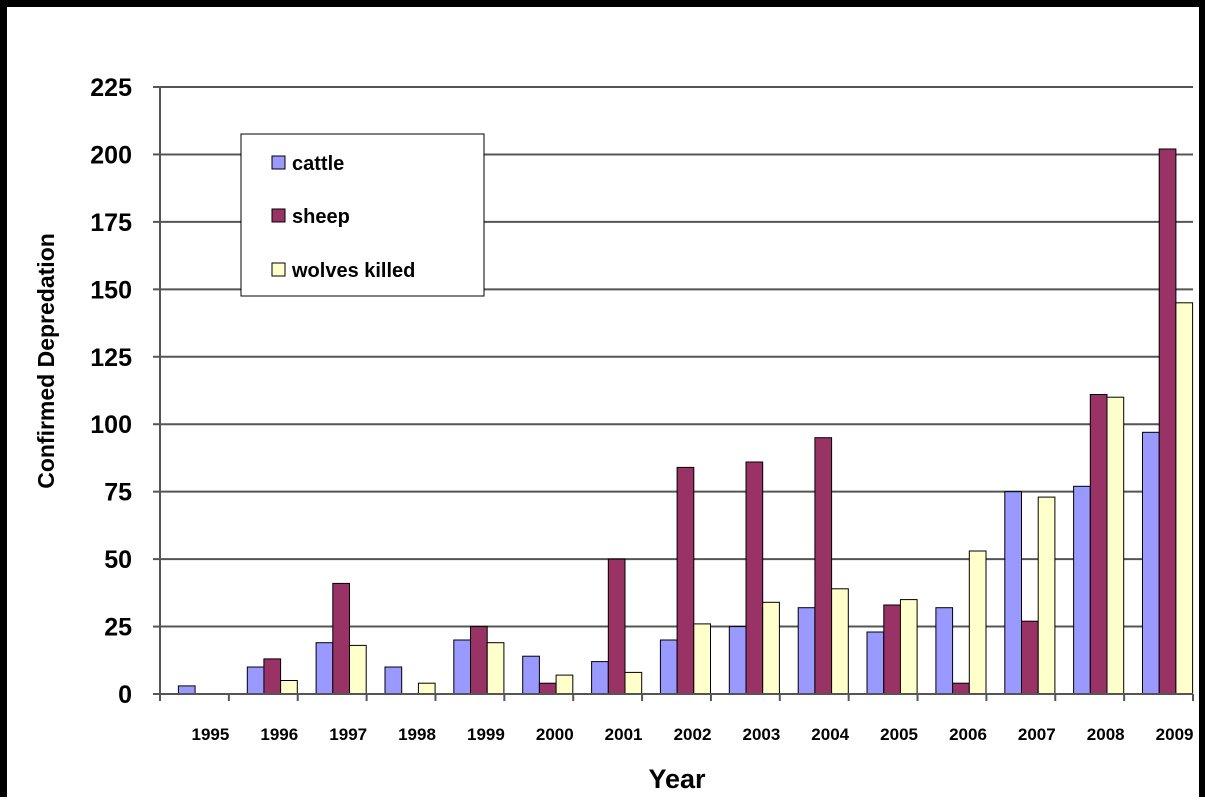 The width and height of the screenshot is (1205, 804). Describe the element at coordinates (840, 641) in the screenshot. I see `bar-wolves-killed-2004` at that location.